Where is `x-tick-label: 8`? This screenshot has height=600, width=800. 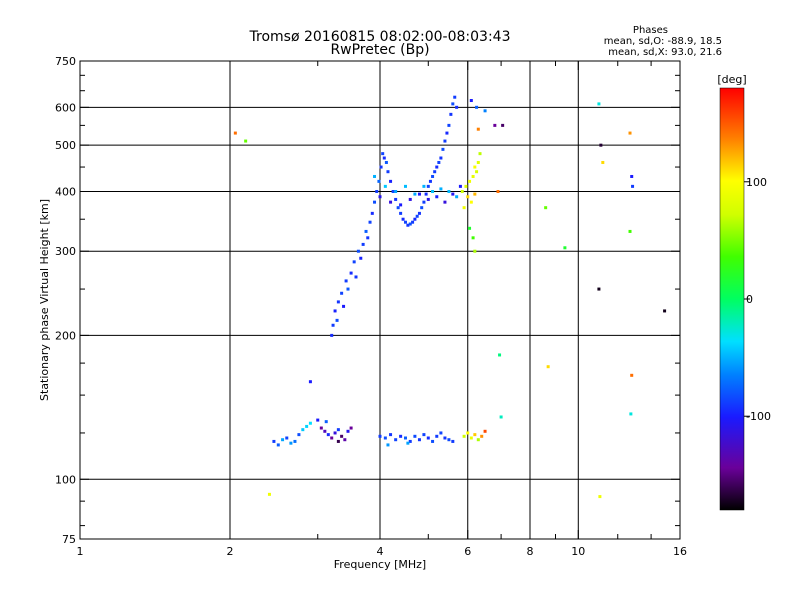
x-tick-label: 8 is located at coordinates (530, 551).